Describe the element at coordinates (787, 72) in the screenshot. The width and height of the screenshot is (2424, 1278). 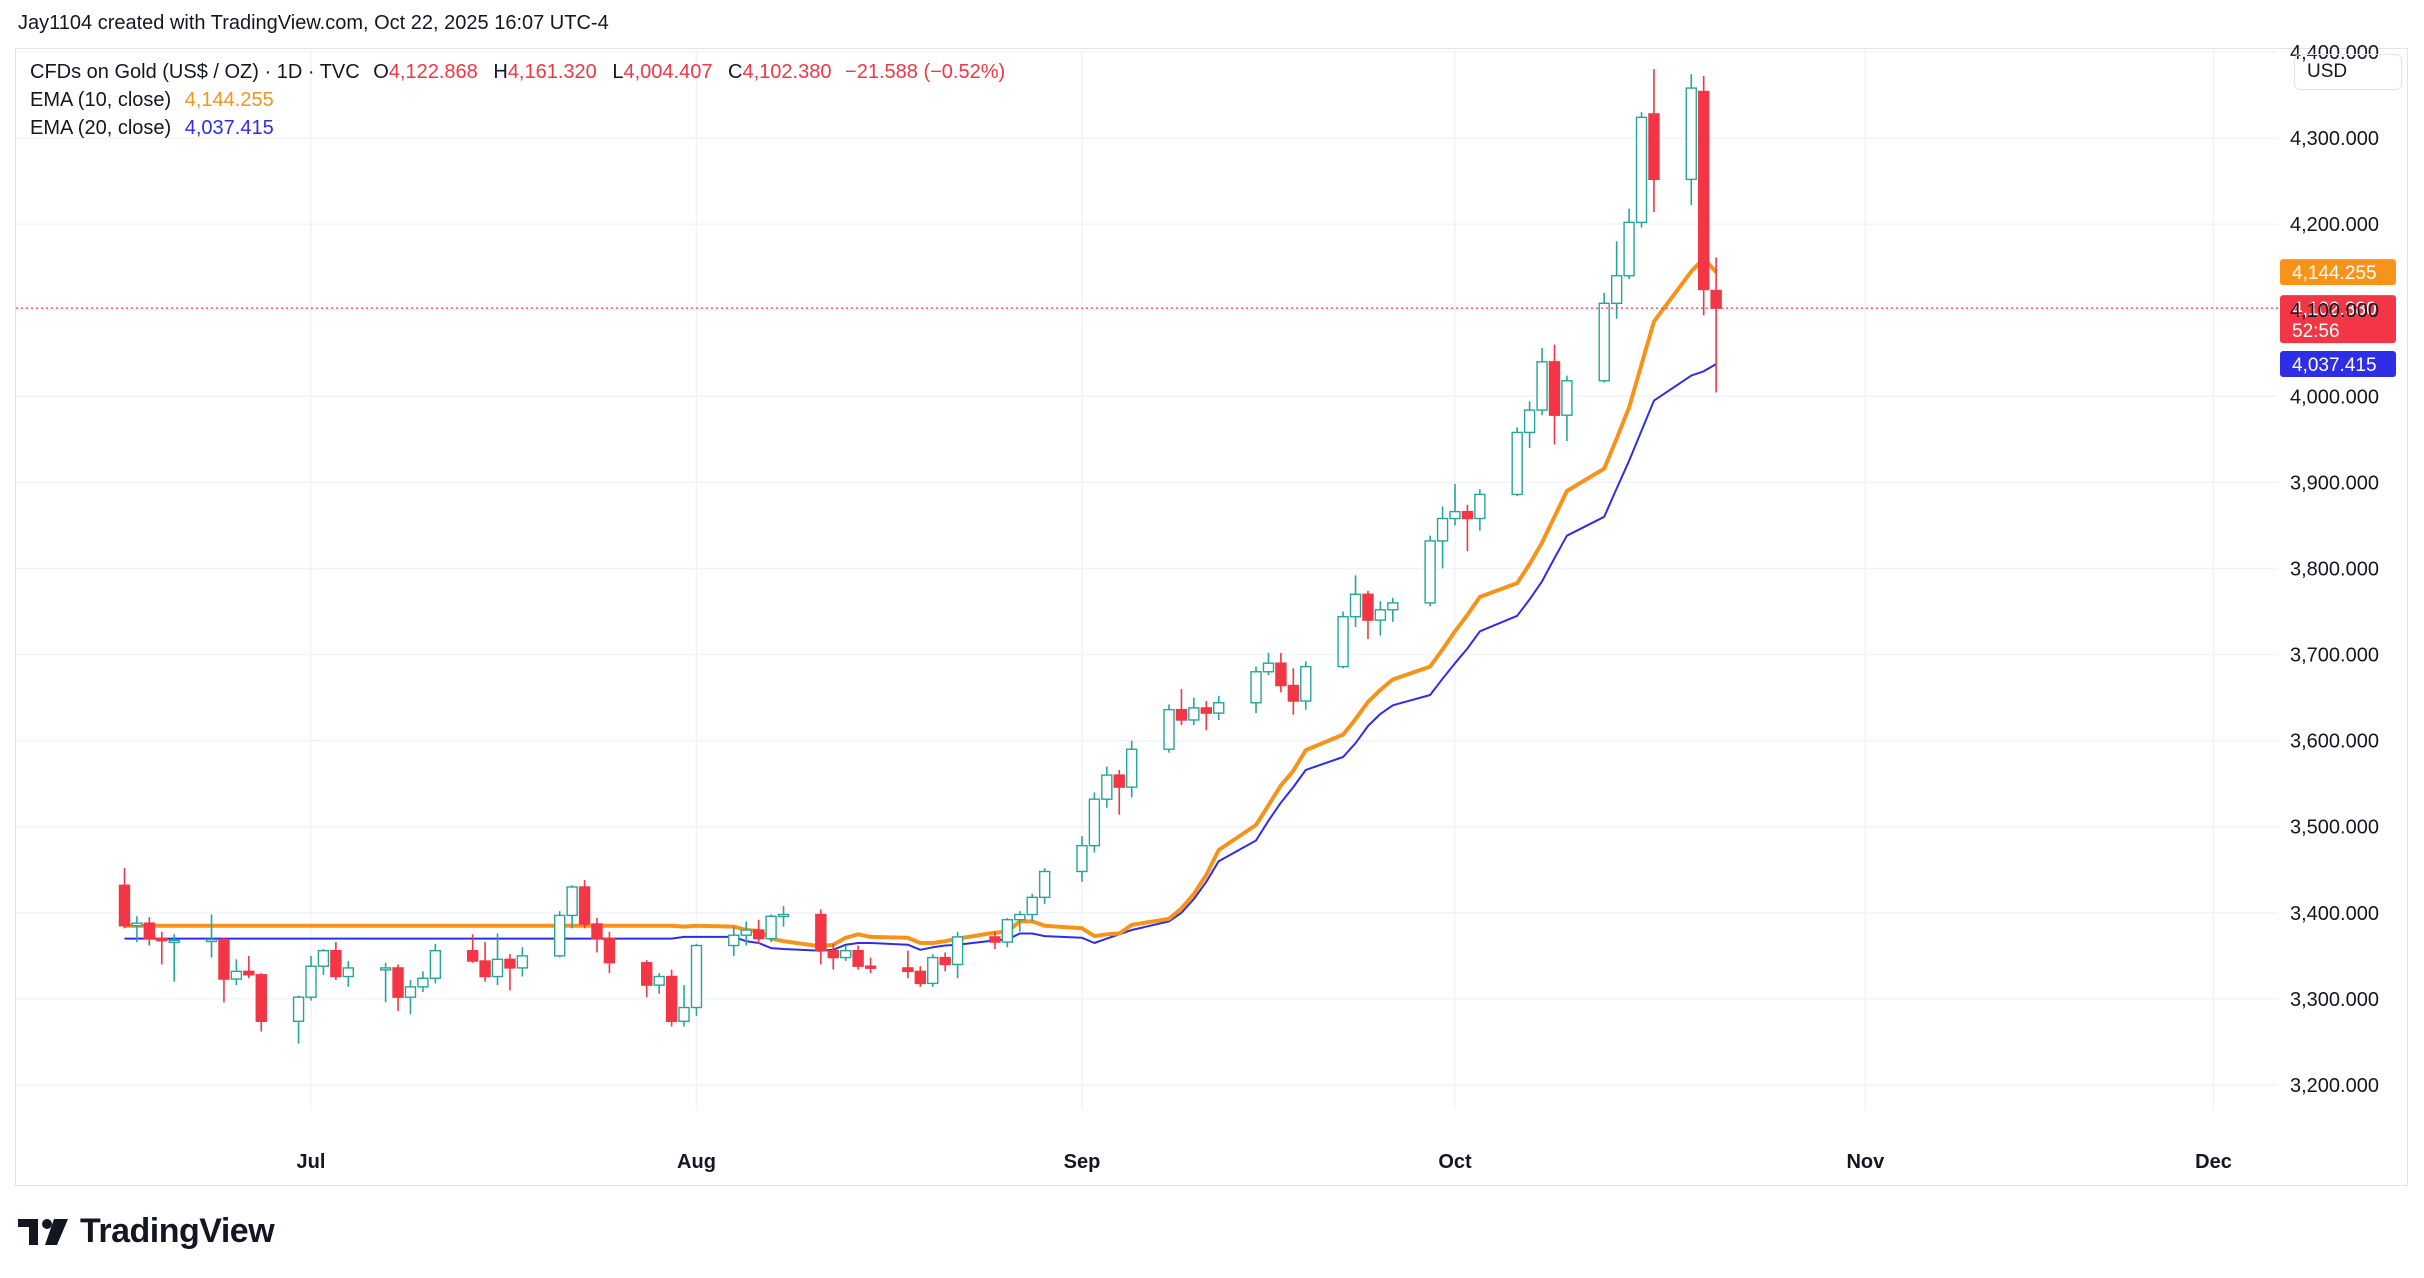
I see `close-value: 4,102.380` at that location.